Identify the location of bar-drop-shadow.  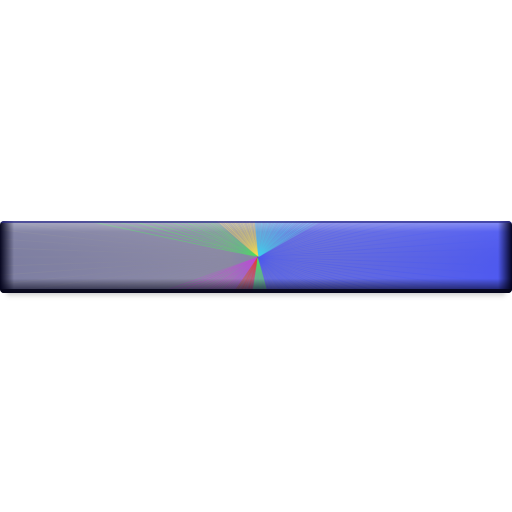
(256, 293).